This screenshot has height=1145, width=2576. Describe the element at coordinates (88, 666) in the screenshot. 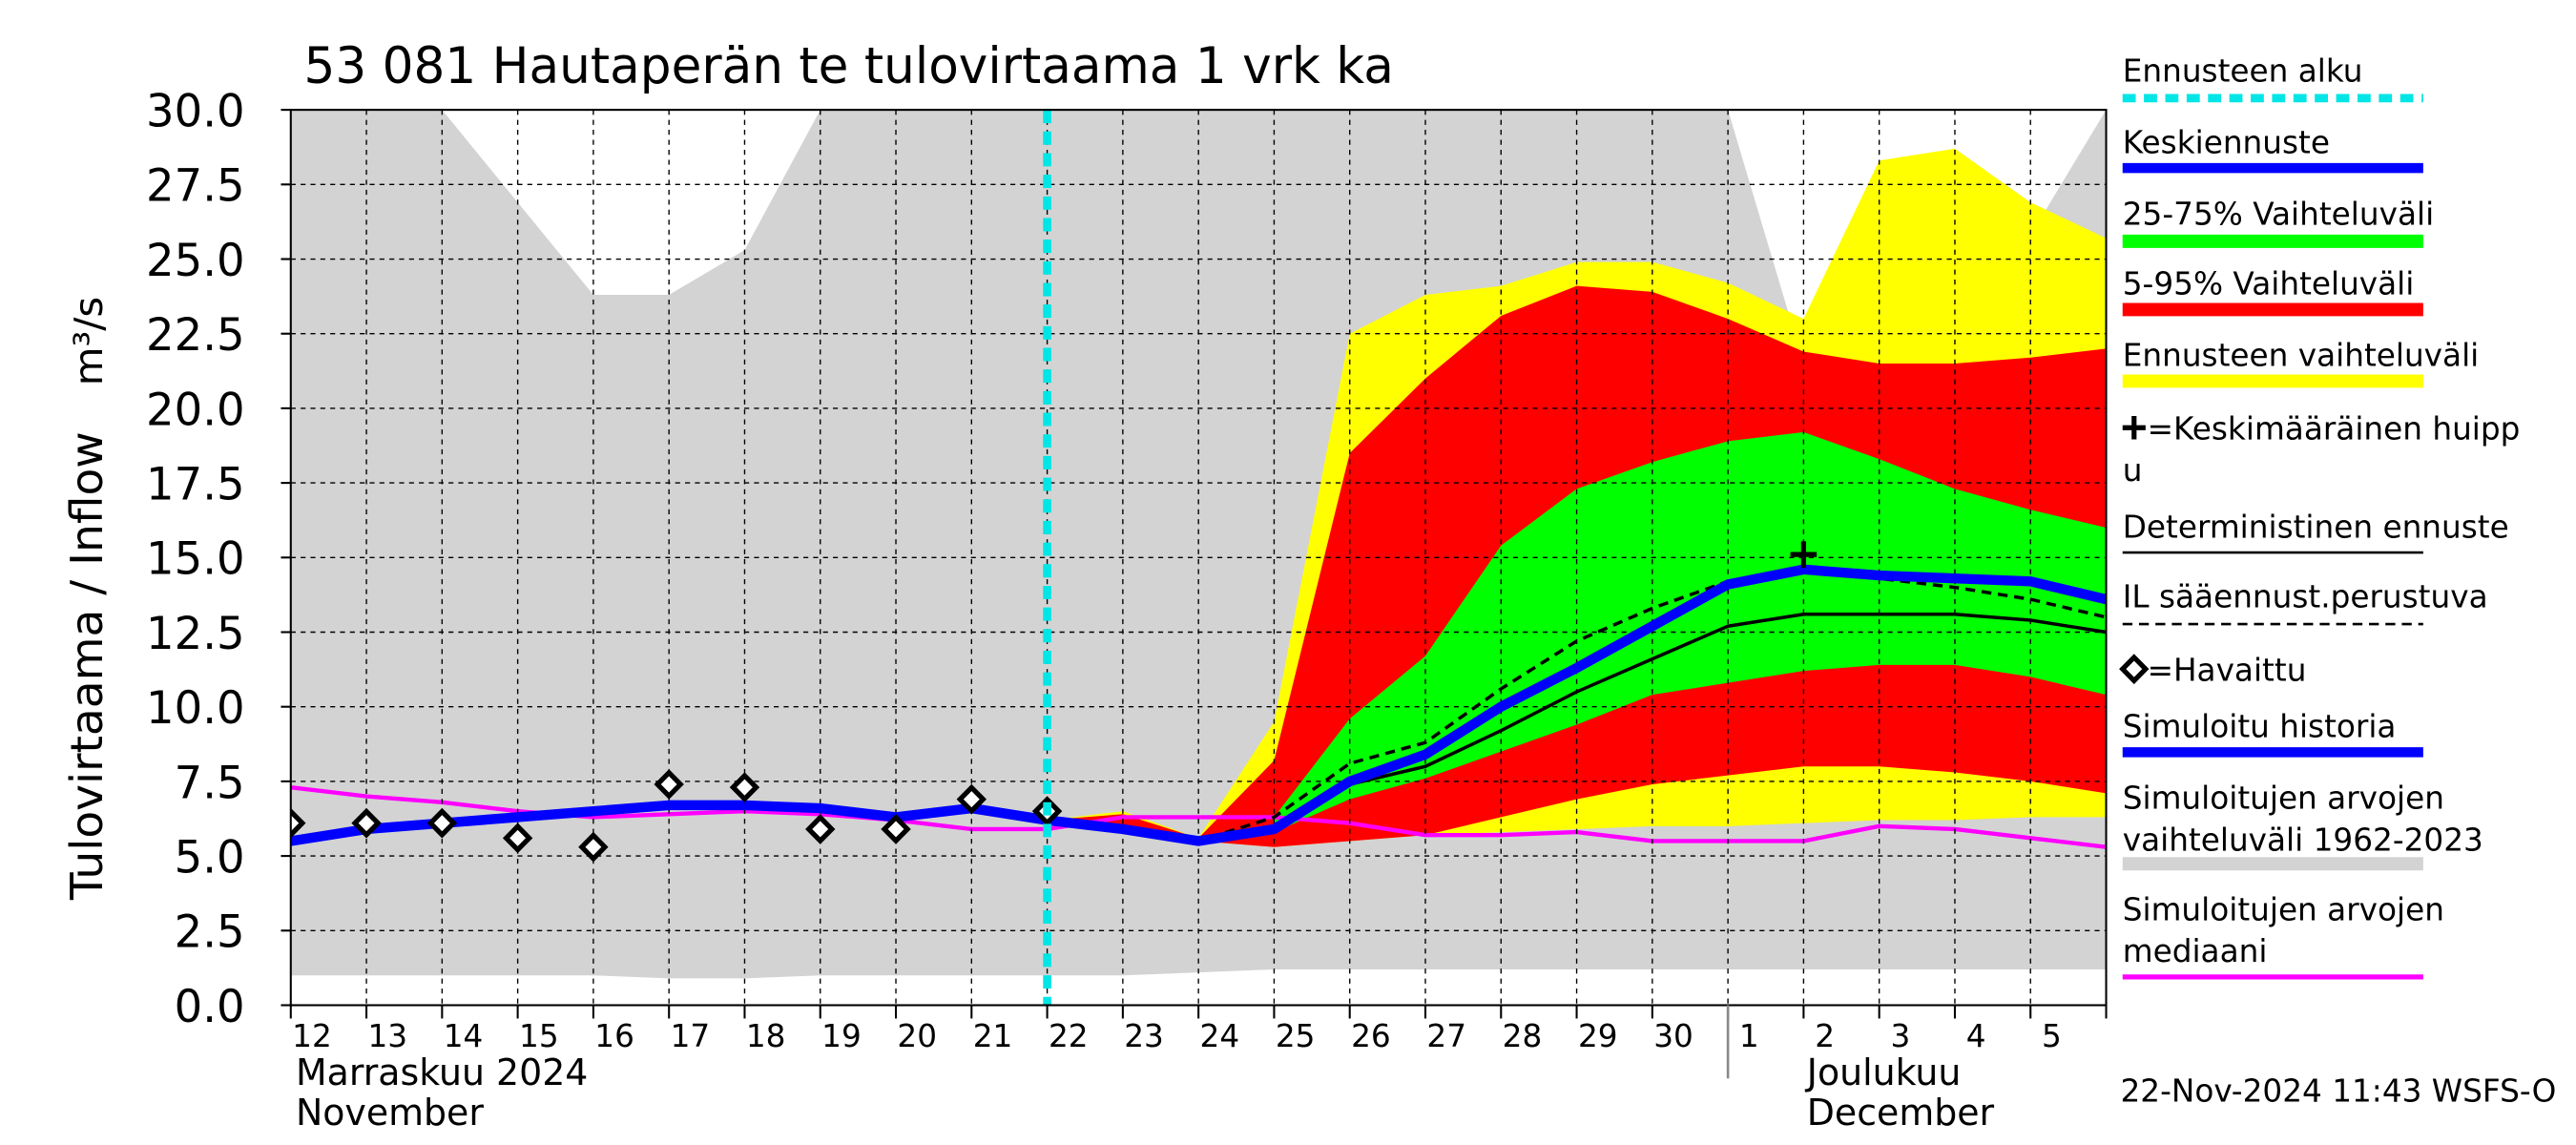

I see `y-axis-label: Tulovirtaama / Inflow` at that location.